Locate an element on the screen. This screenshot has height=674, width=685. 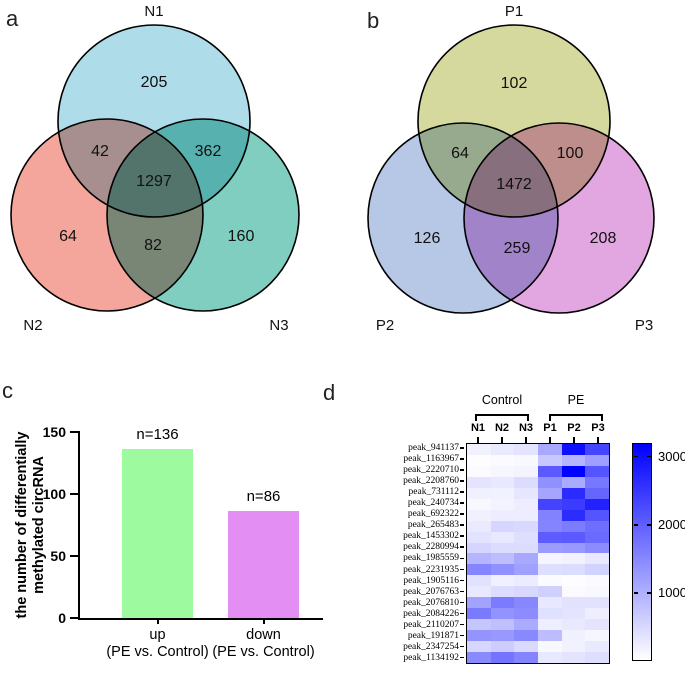
venn-b-count-p12: 64 is located at coordinates (460, 153).